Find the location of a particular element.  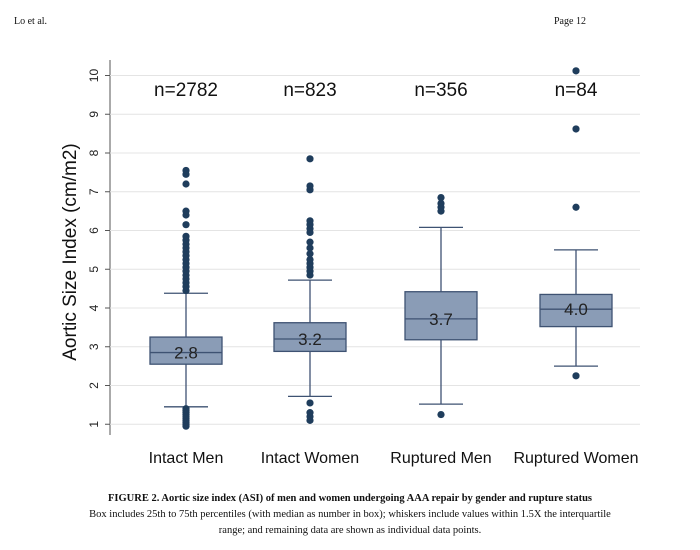

y-tick-label: 4 is located at coordinates (94, 307).